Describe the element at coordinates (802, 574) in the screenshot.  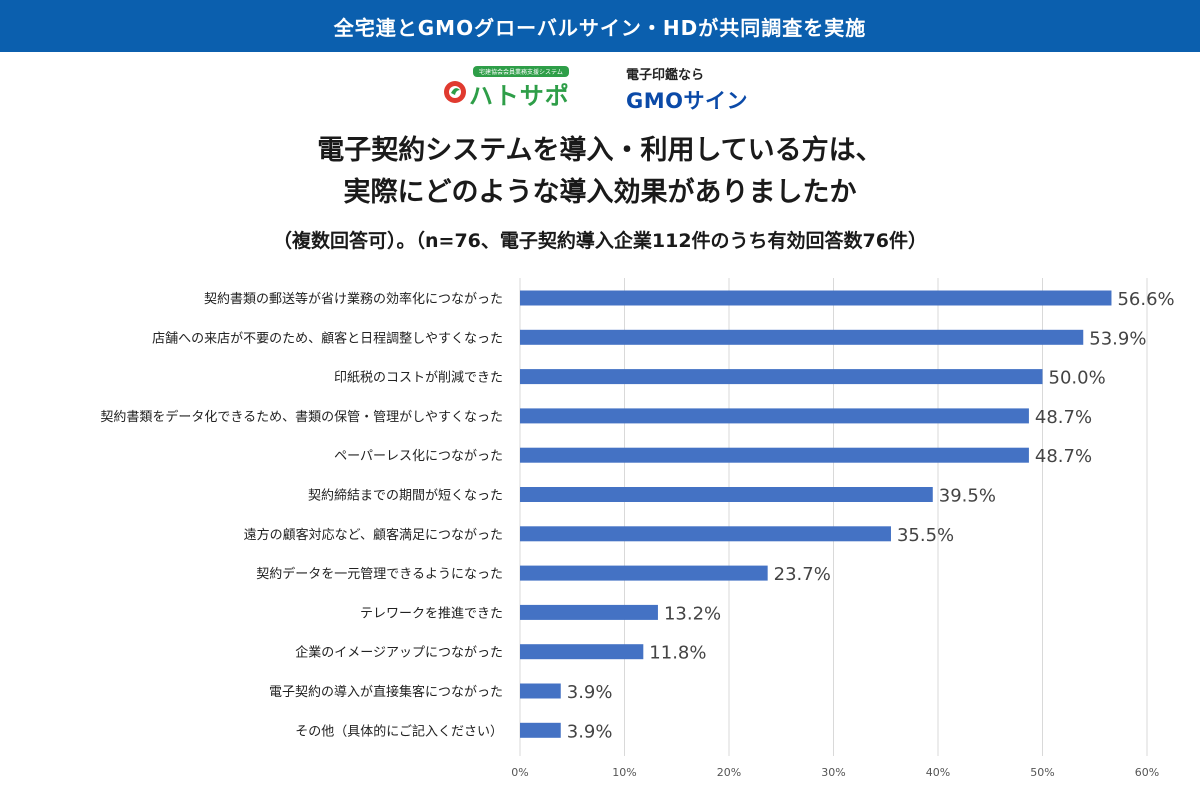
I see `value-label: 23.7%` at that location.